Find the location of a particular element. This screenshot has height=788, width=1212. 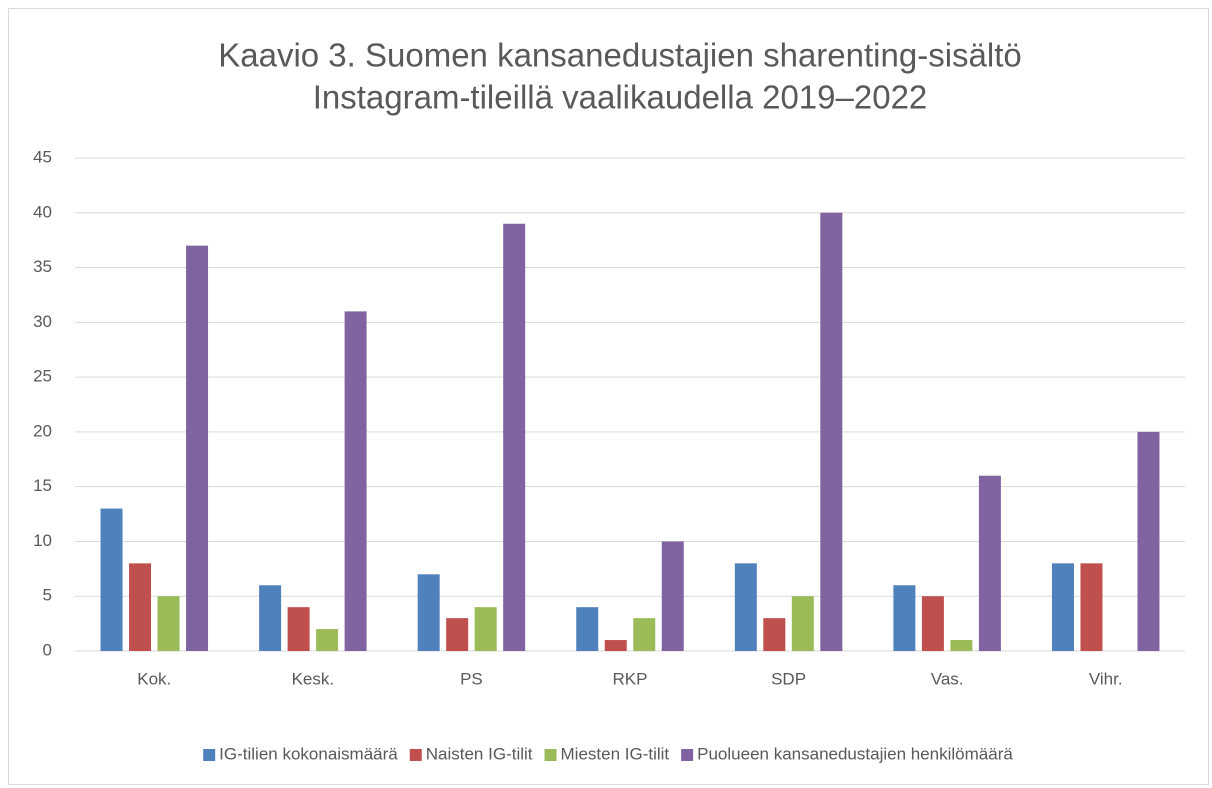

y-tick-label: 25 is located at coordinates (42, 376).